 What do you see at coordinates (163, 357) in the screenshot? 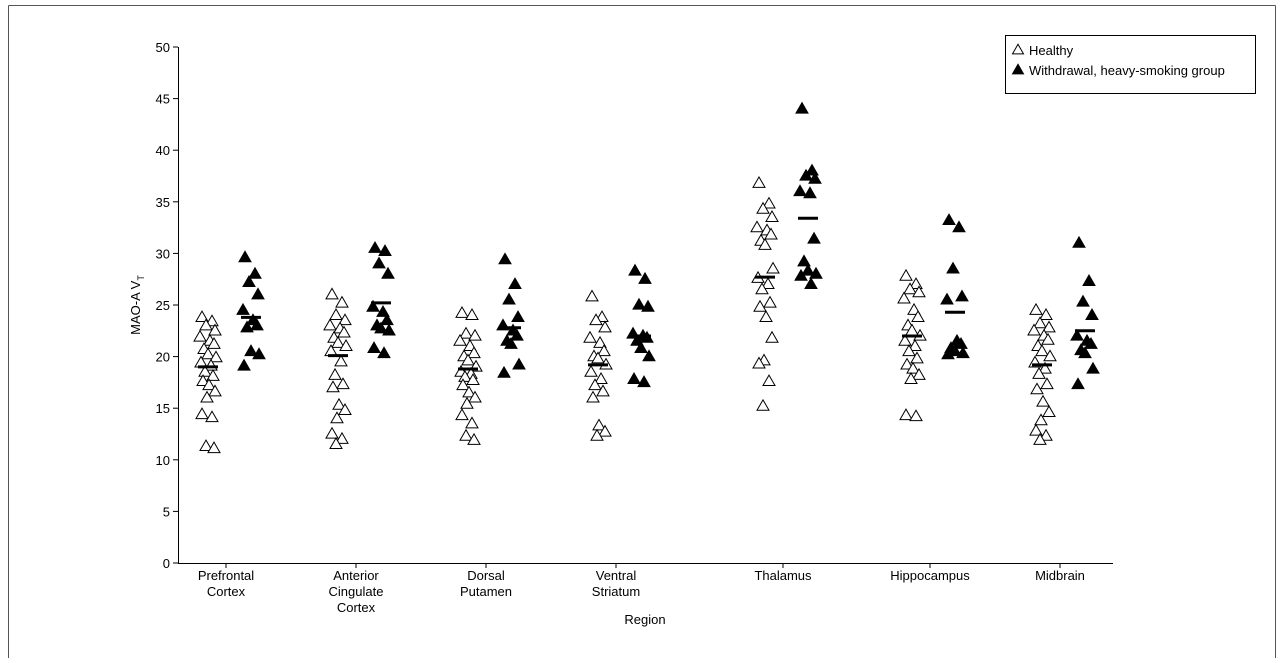
I see `y-tick-label: 20` at bounding box center [163, 357].